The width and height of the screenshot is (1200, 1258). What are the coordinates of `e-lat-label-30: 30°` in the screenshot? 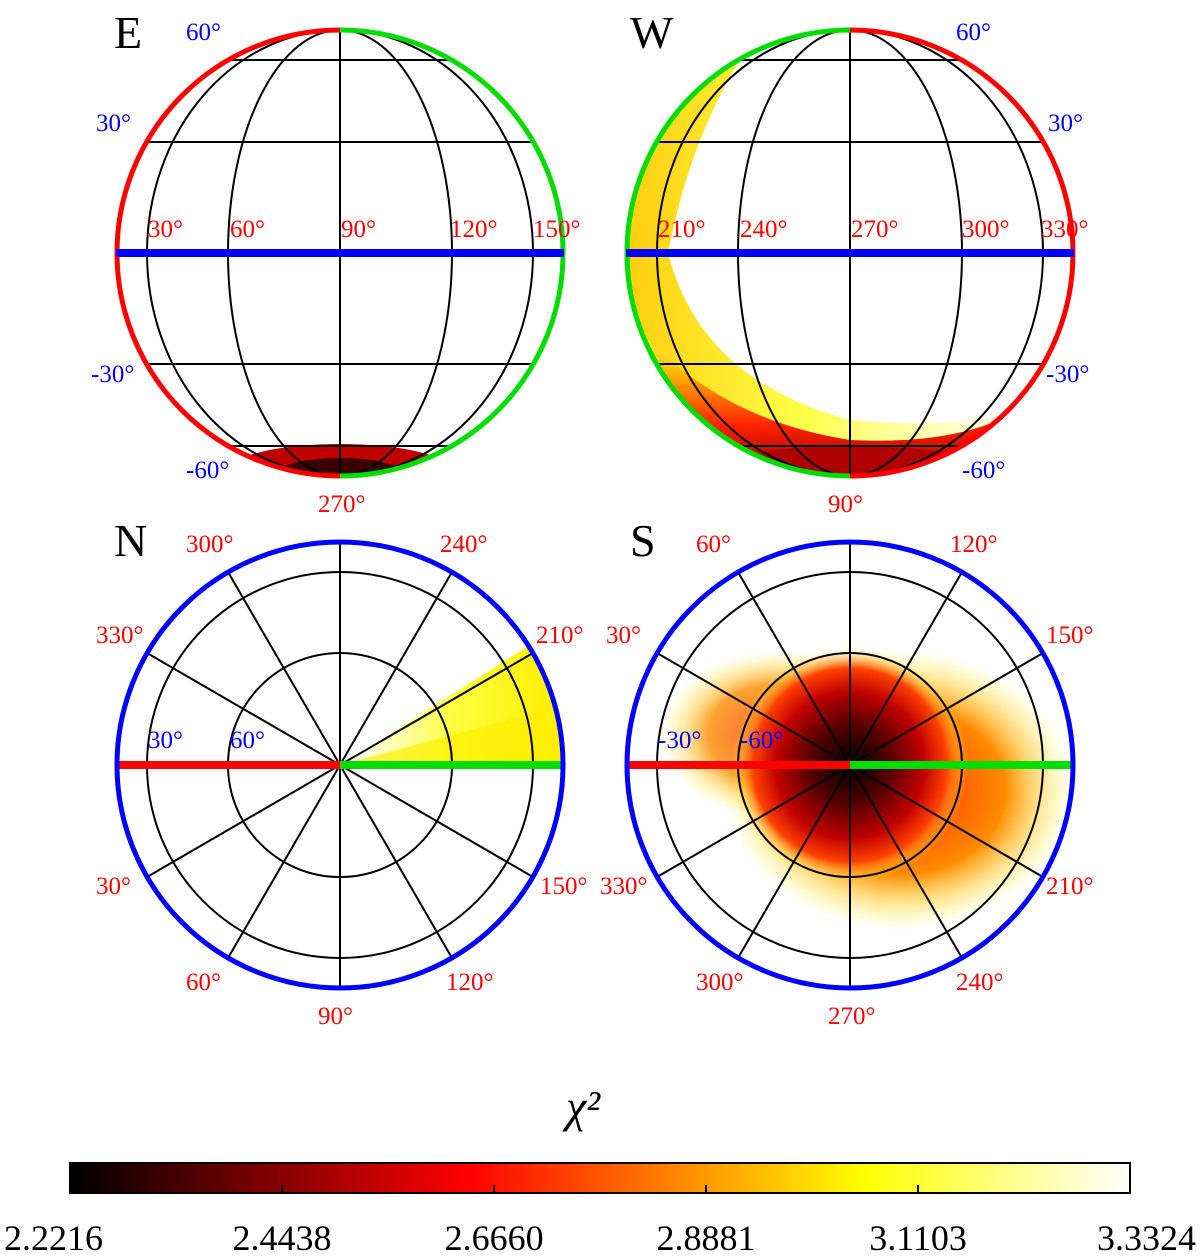 It's located at (113, 123).